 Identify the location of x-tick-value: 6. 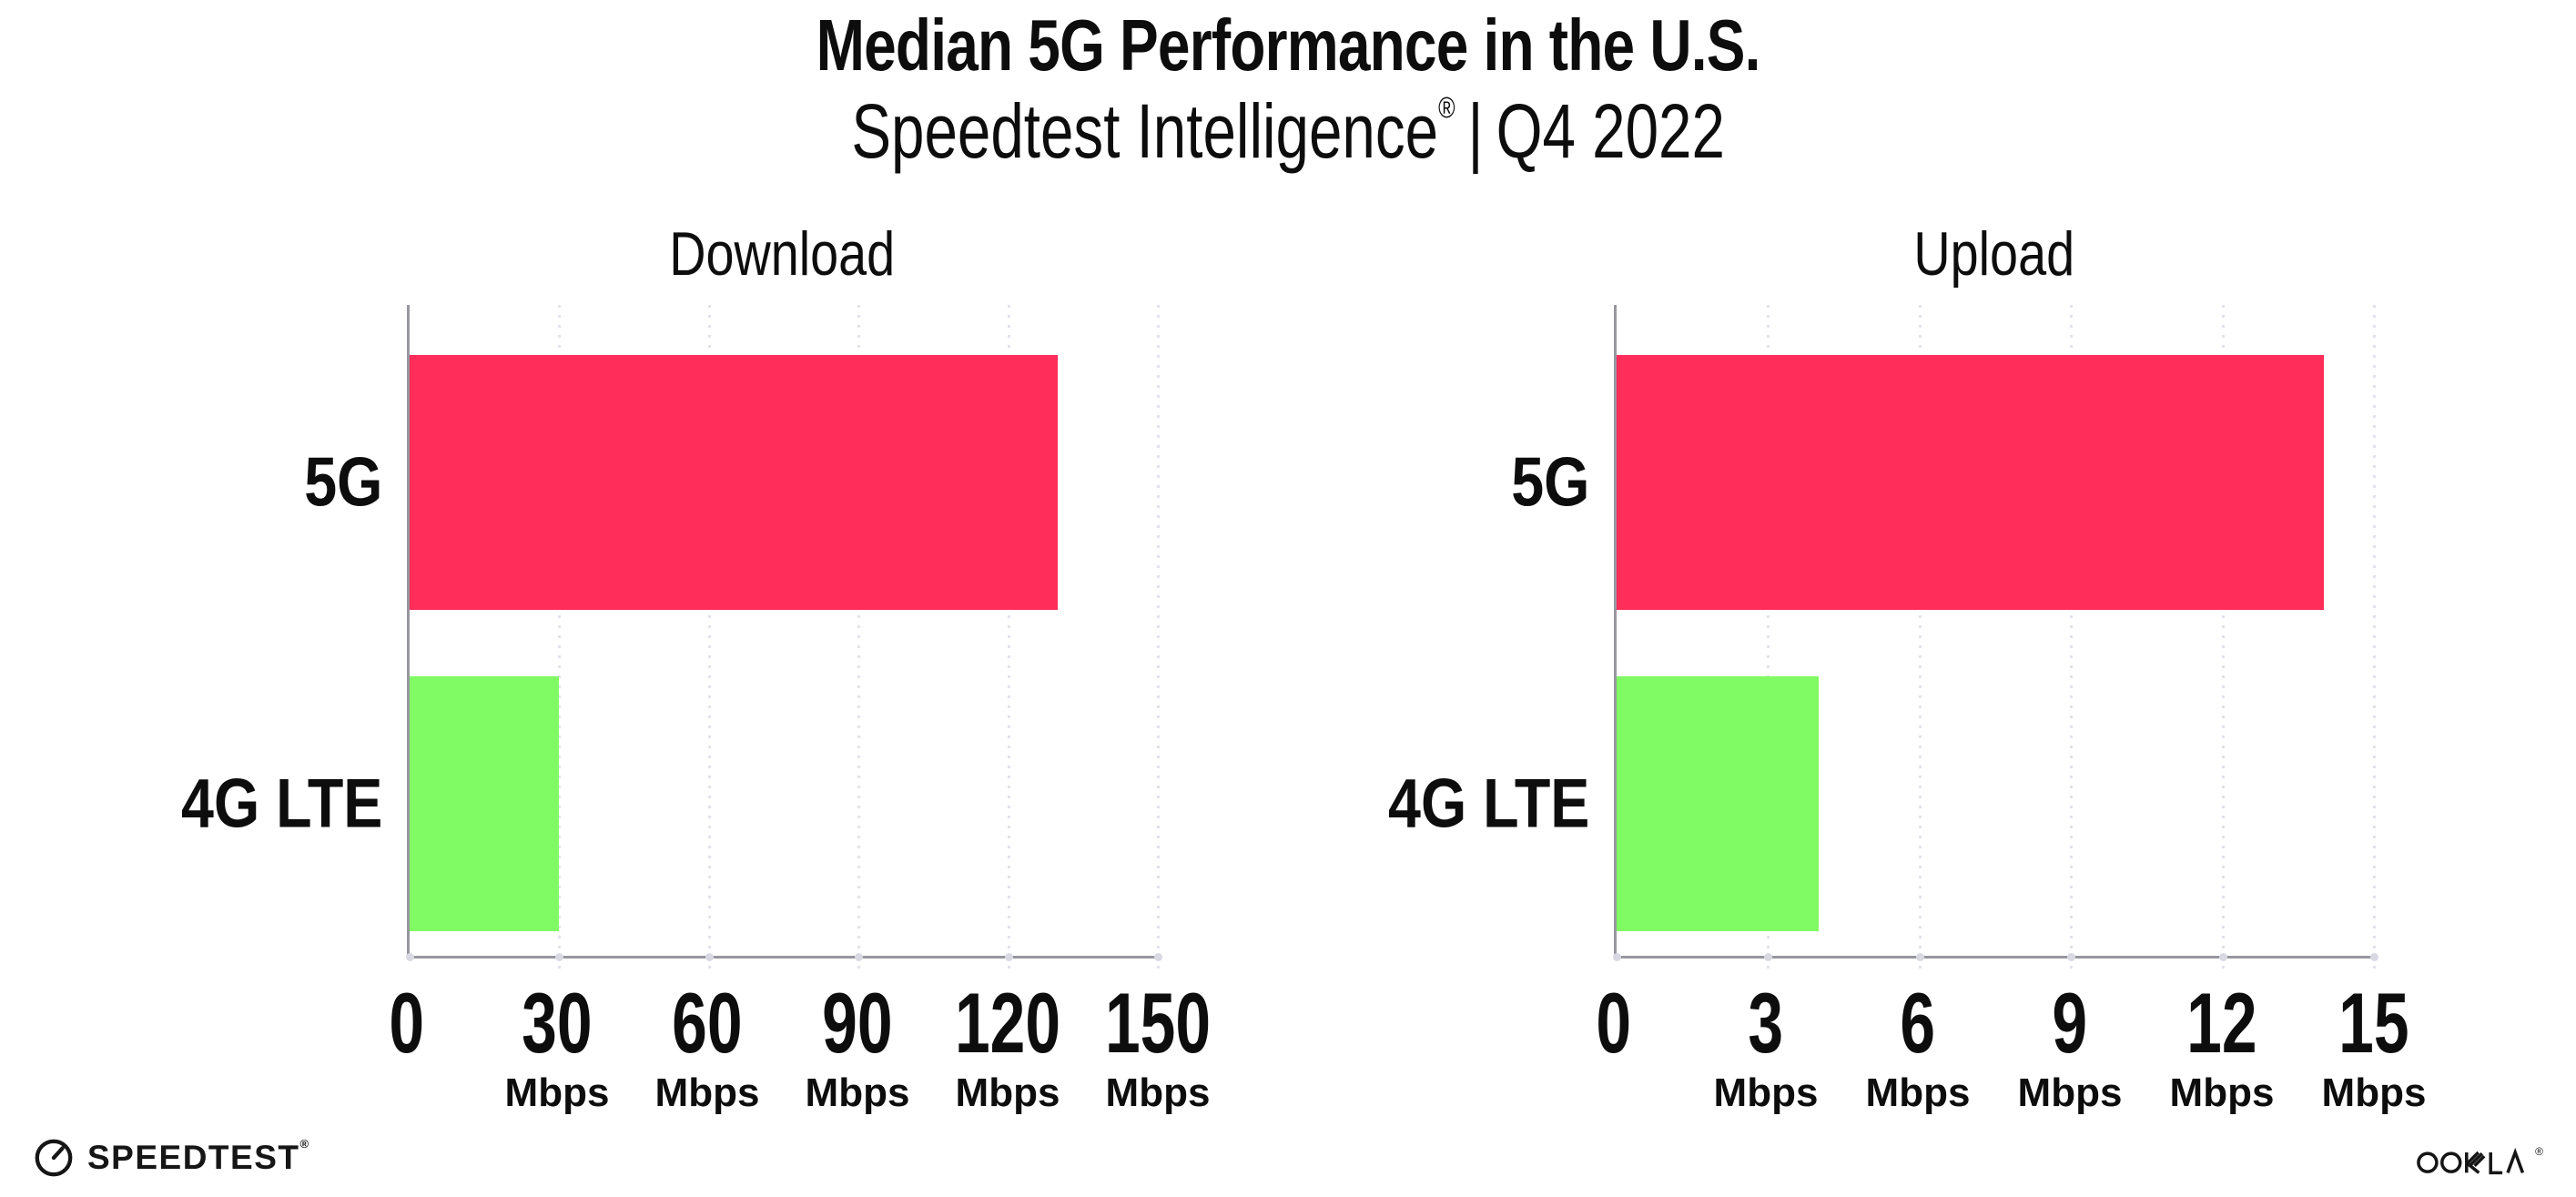
(1918, 1023).